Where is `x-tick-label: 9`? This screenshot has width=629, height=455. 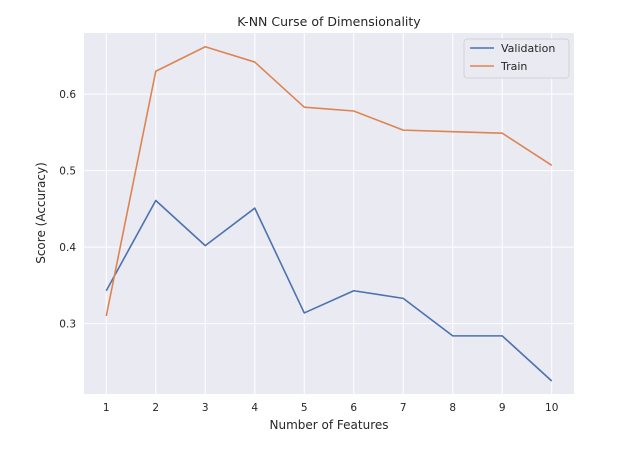 x-tick-label: 9 is located at coordinates (502, 408).